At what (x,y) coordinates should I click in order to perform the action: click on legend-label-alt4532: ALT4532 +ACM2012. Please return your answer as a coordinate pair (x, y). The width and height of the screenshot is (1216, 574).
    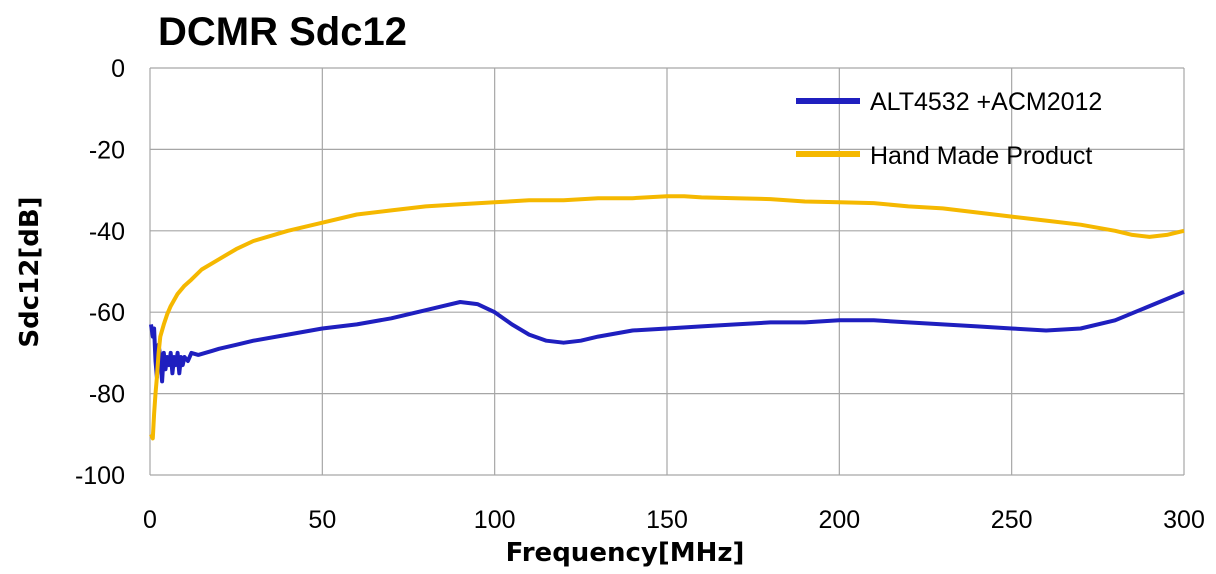
    Looking at the image, I should click on (986, 102).